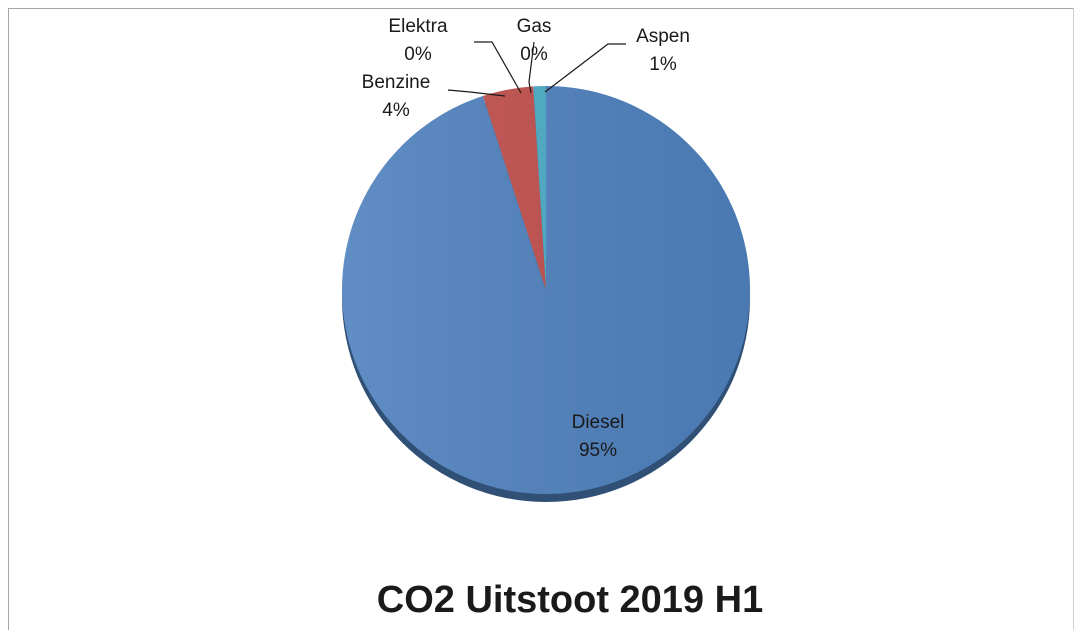 Image resolution: width=1075 pixels, height=630 pixels. Describe the element at coordinates (585, 68) in the screenshot. I see `leader-line-aspen` at that location.